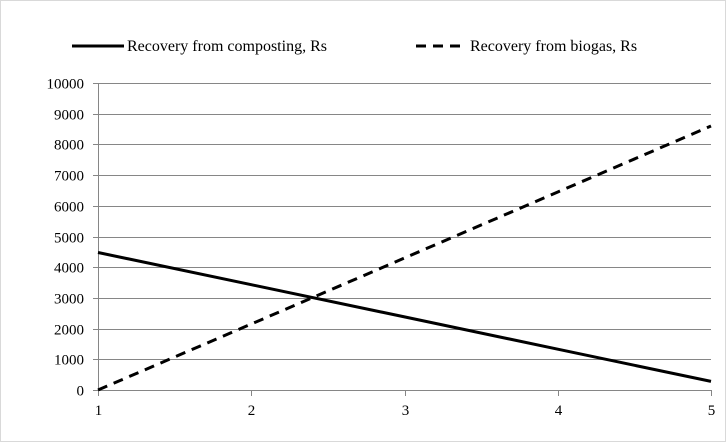 This screenshot has width=727, height=443. I want to click on x-tick-label-2: 3, so click(406, 411).